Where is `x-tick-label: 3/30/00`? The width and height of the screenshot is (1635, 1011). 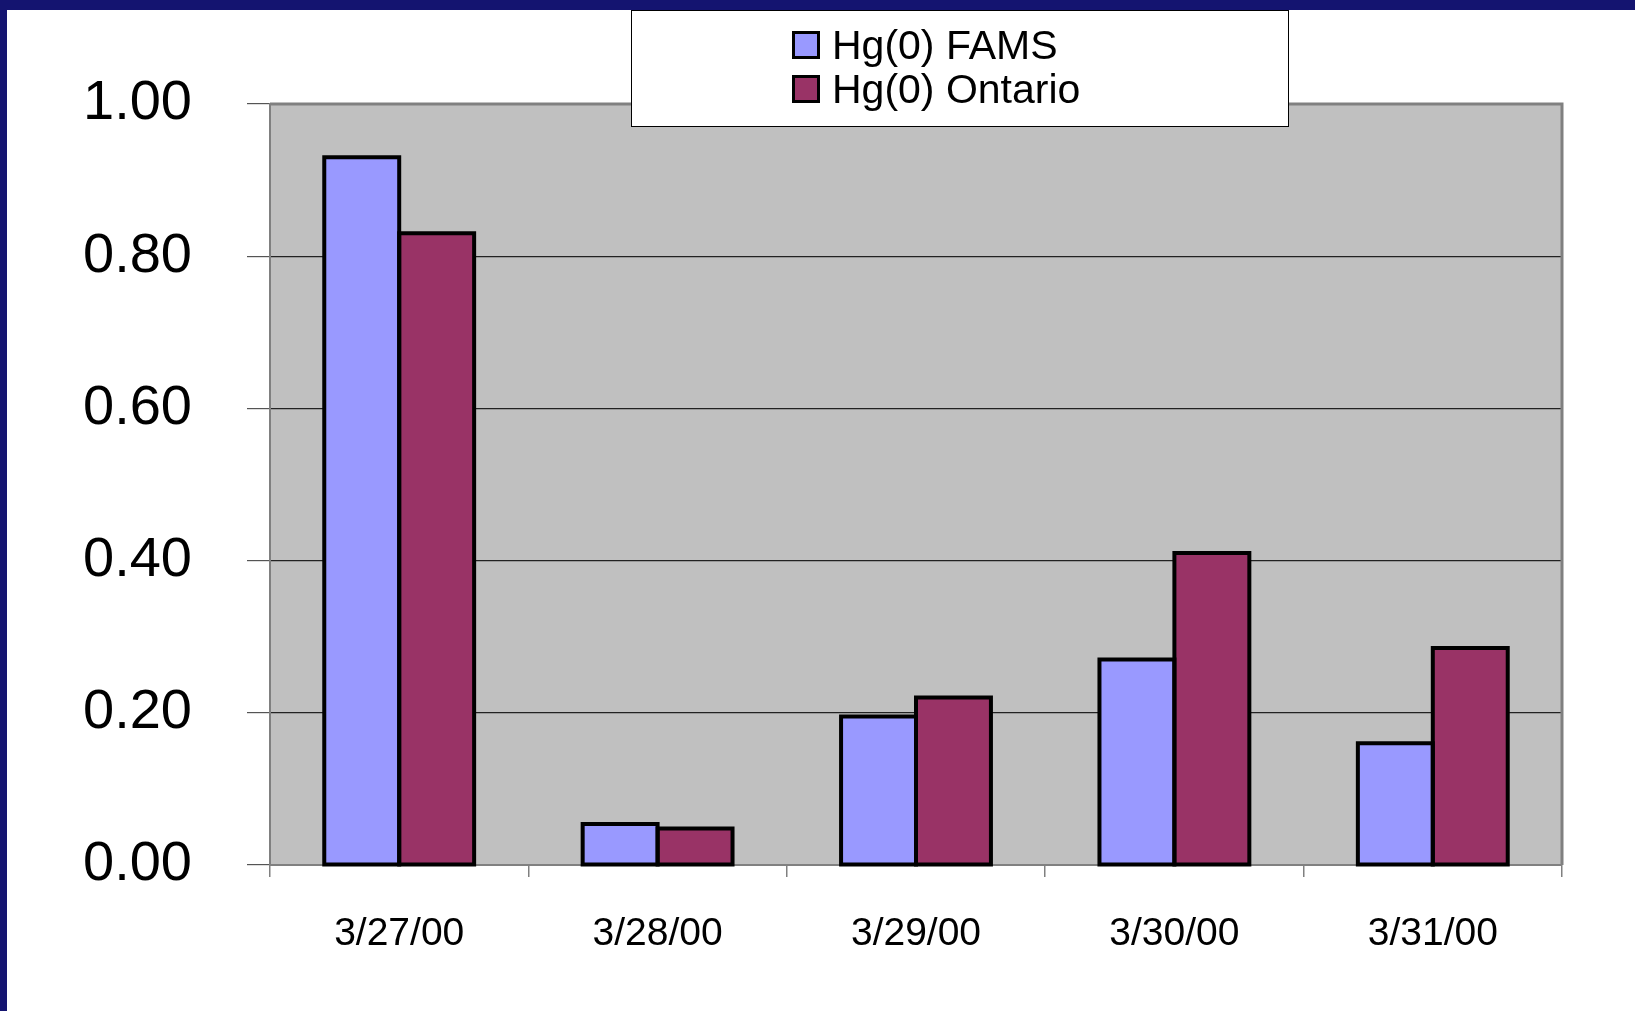
x-tick-label: 3/30/00 is located at coordinates (1174, 932).